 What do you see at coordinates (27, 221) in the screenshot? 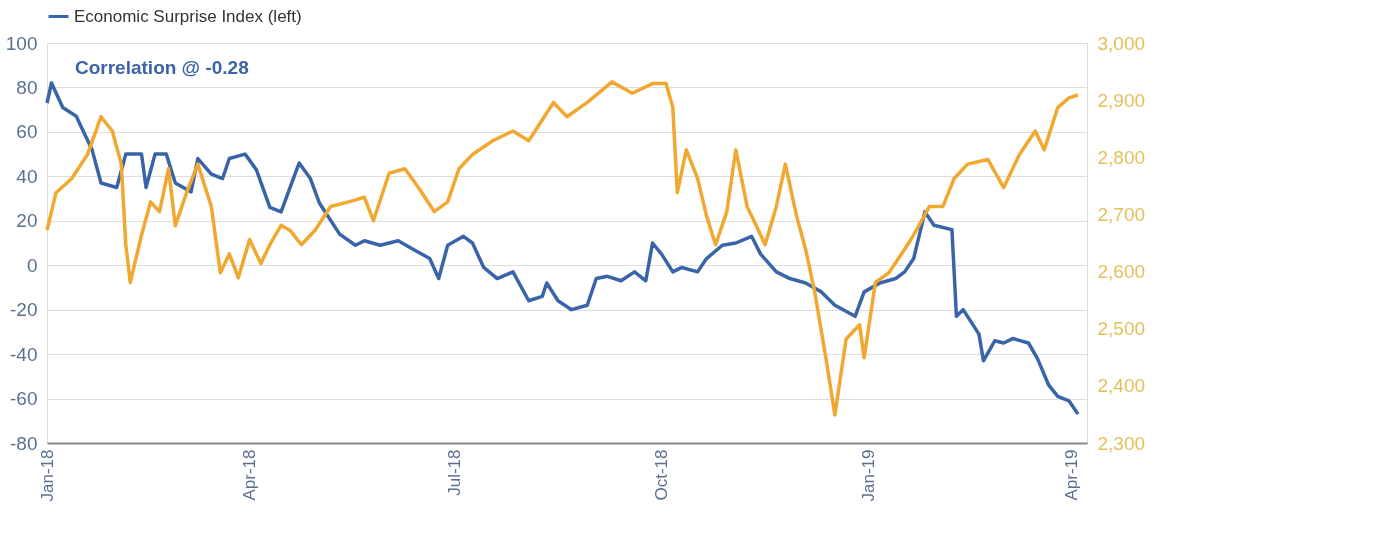
I see `y-tick-label: 20` at bounding box center [27, 221].